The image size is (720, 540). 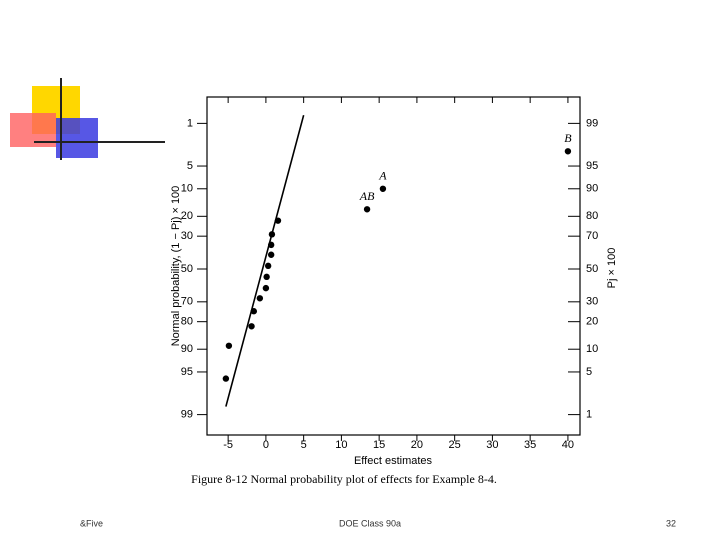 What do you see at coordinates (612, 268) in the screenshot?
I see `y2-axis-label: Pj × 100` at bounding box center [612, 268].